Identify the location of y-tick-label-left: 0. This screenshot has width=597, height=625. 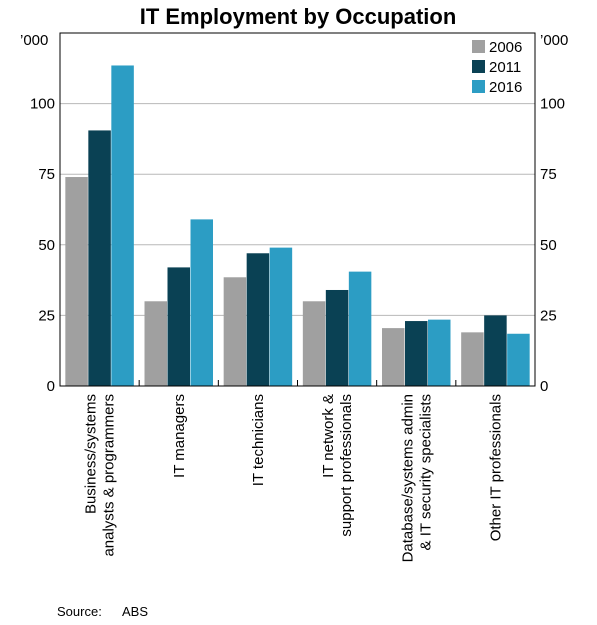
(51, 386).